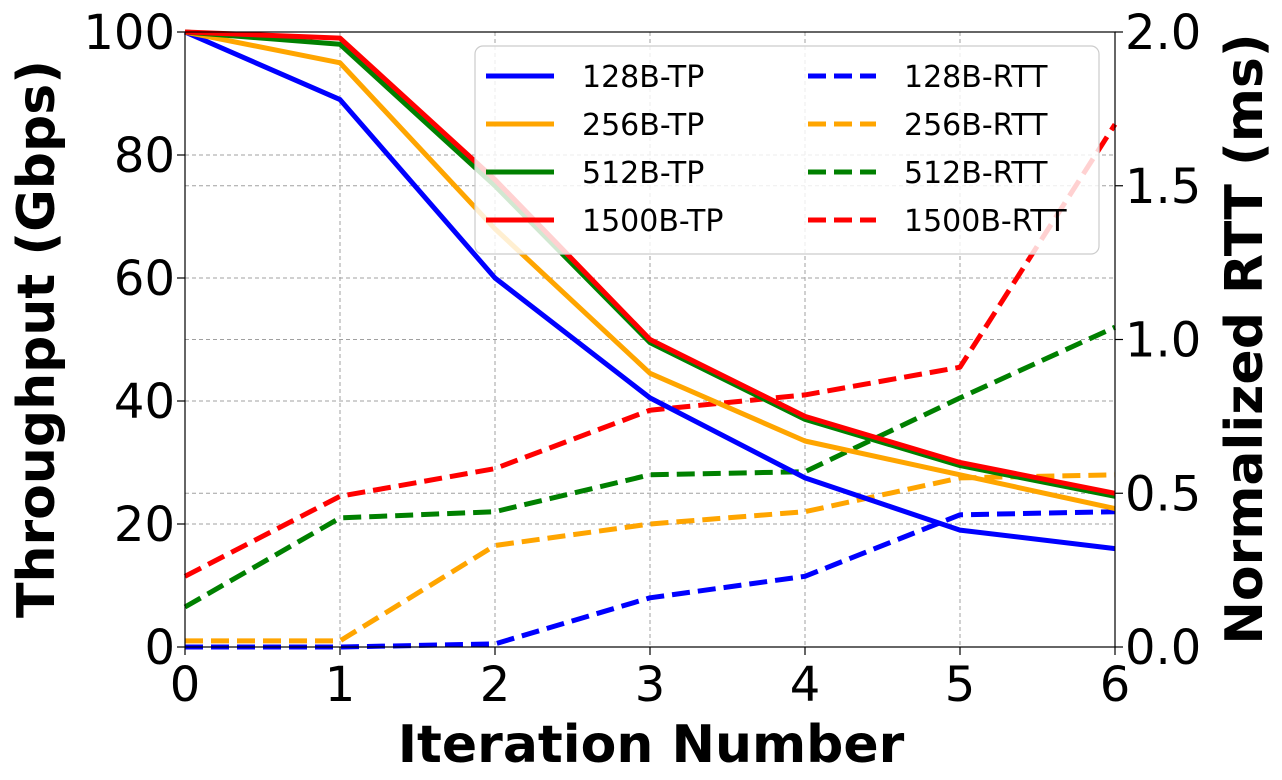 Image resolution: width=1282 pixels, height=780 pixels. I want to click on x-tick-label: 2, so click(495, 685).